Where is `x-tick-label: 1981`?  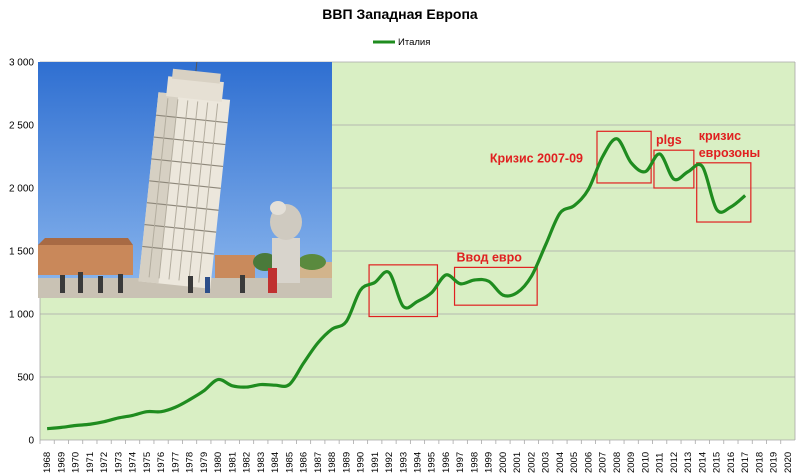
x-tick-label: 1981 is located at coordinates (232, 462).